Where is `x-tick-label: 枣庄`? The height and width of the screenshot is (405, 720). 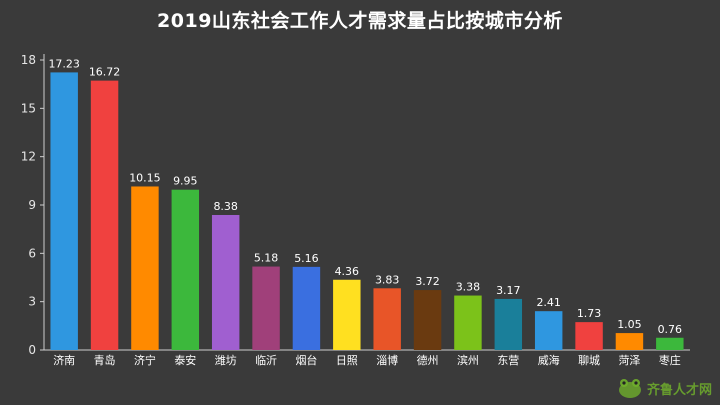 x-tick-label: 枣庄 is located at coordinates (670, 360).